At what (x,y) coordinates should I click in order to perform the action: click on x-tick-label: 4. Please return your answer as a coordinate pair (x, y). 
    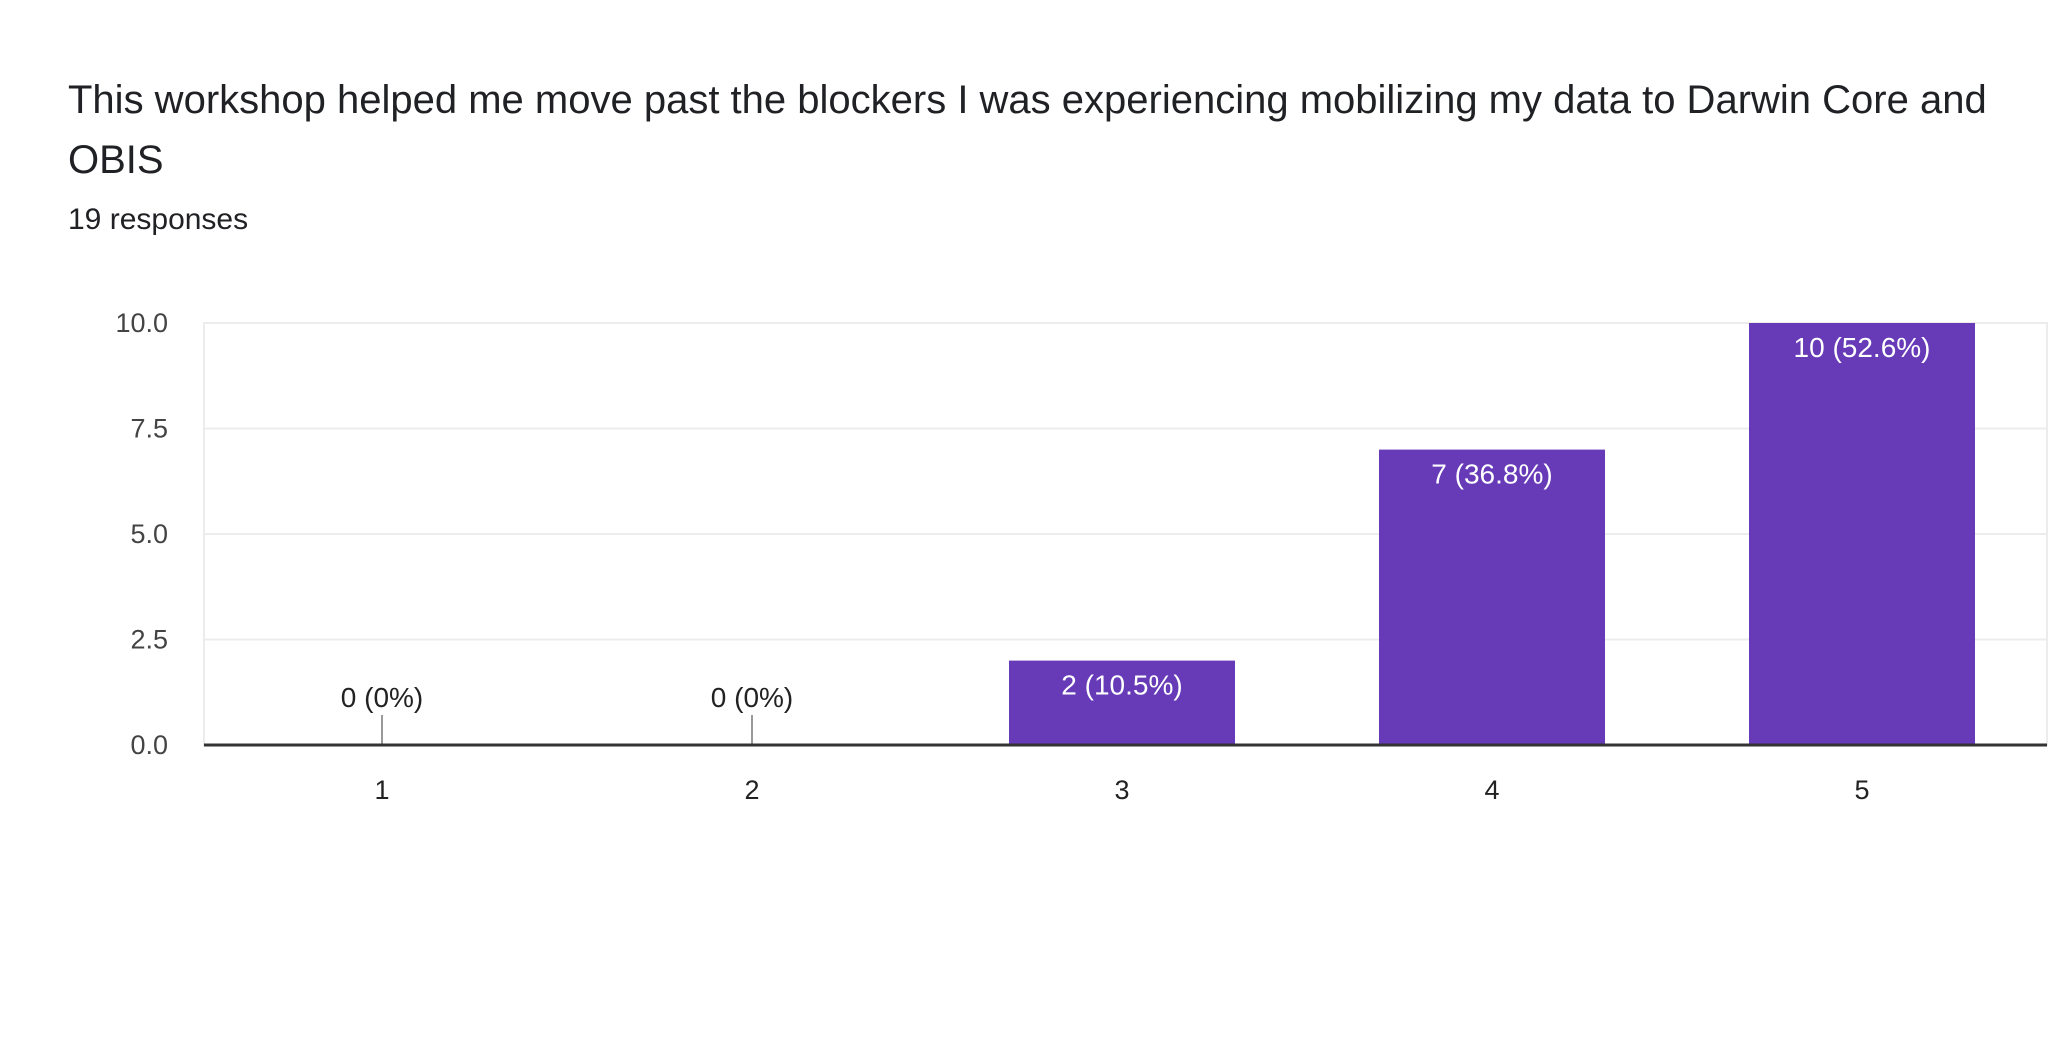
    Looking at the image, I should click on (1491, 790).